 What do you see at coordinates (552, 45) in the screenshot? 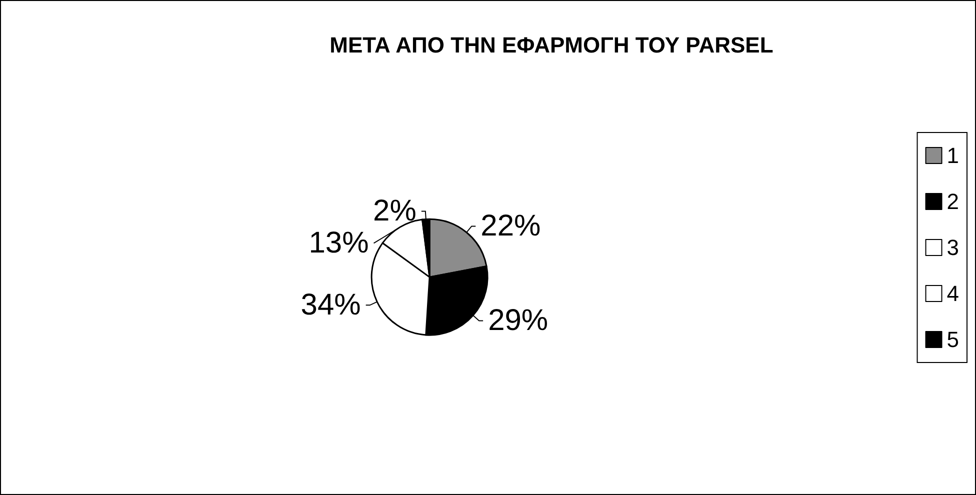
I see `chart-title: ΜΕΤΑ ΑΠΟ ΤΗΝ ΕΦΑΡΜΟΓΗ ΤΟΥ PARSEL` at bounding box center [552, 45].